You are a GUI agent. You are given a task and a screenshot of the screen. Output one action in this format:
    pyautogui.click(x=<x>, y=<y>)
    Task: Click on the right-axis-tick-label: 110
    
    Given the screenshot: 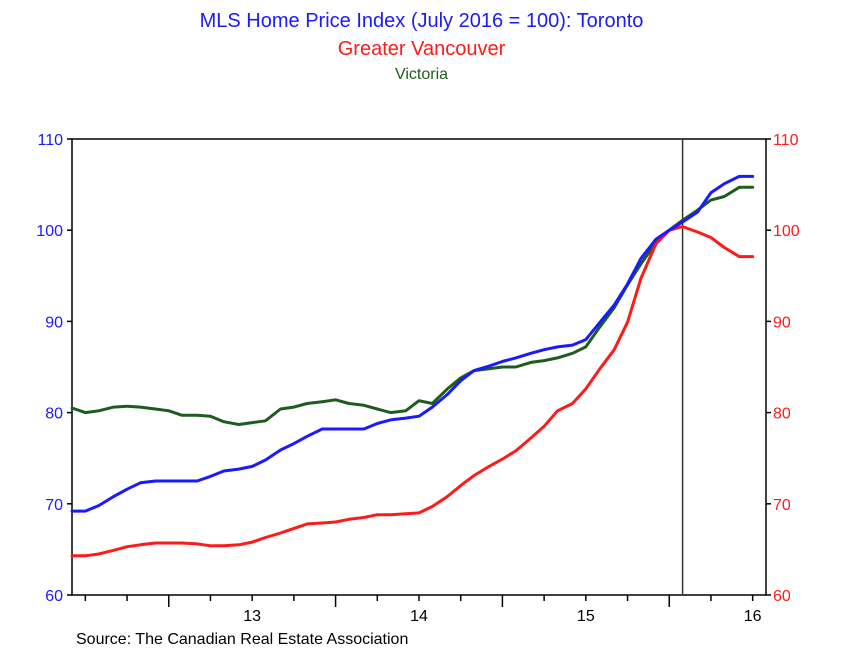 What is the action you would take?
    pyautogui.click(x=786, y=140)
    